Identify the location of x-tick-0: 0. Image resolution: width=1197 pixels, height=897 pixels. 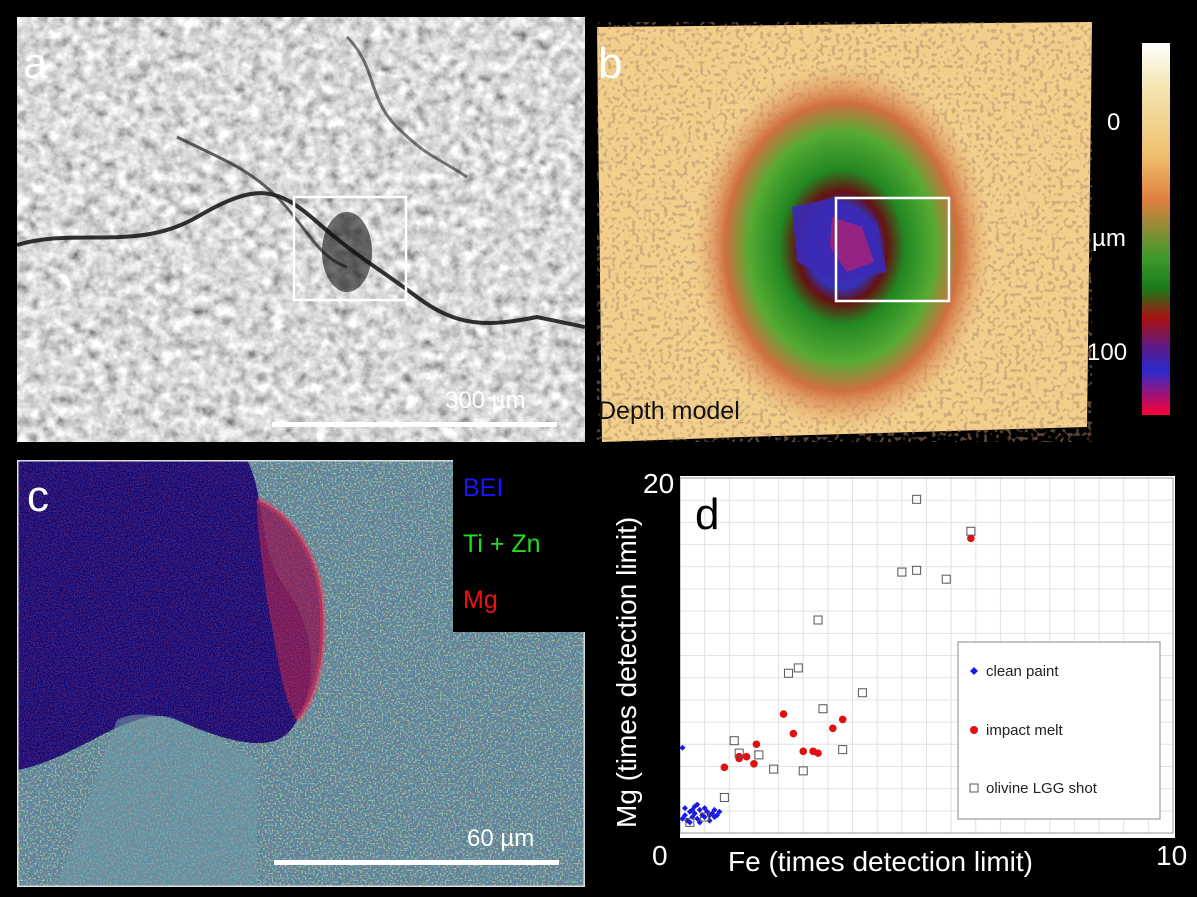
(660, 855).